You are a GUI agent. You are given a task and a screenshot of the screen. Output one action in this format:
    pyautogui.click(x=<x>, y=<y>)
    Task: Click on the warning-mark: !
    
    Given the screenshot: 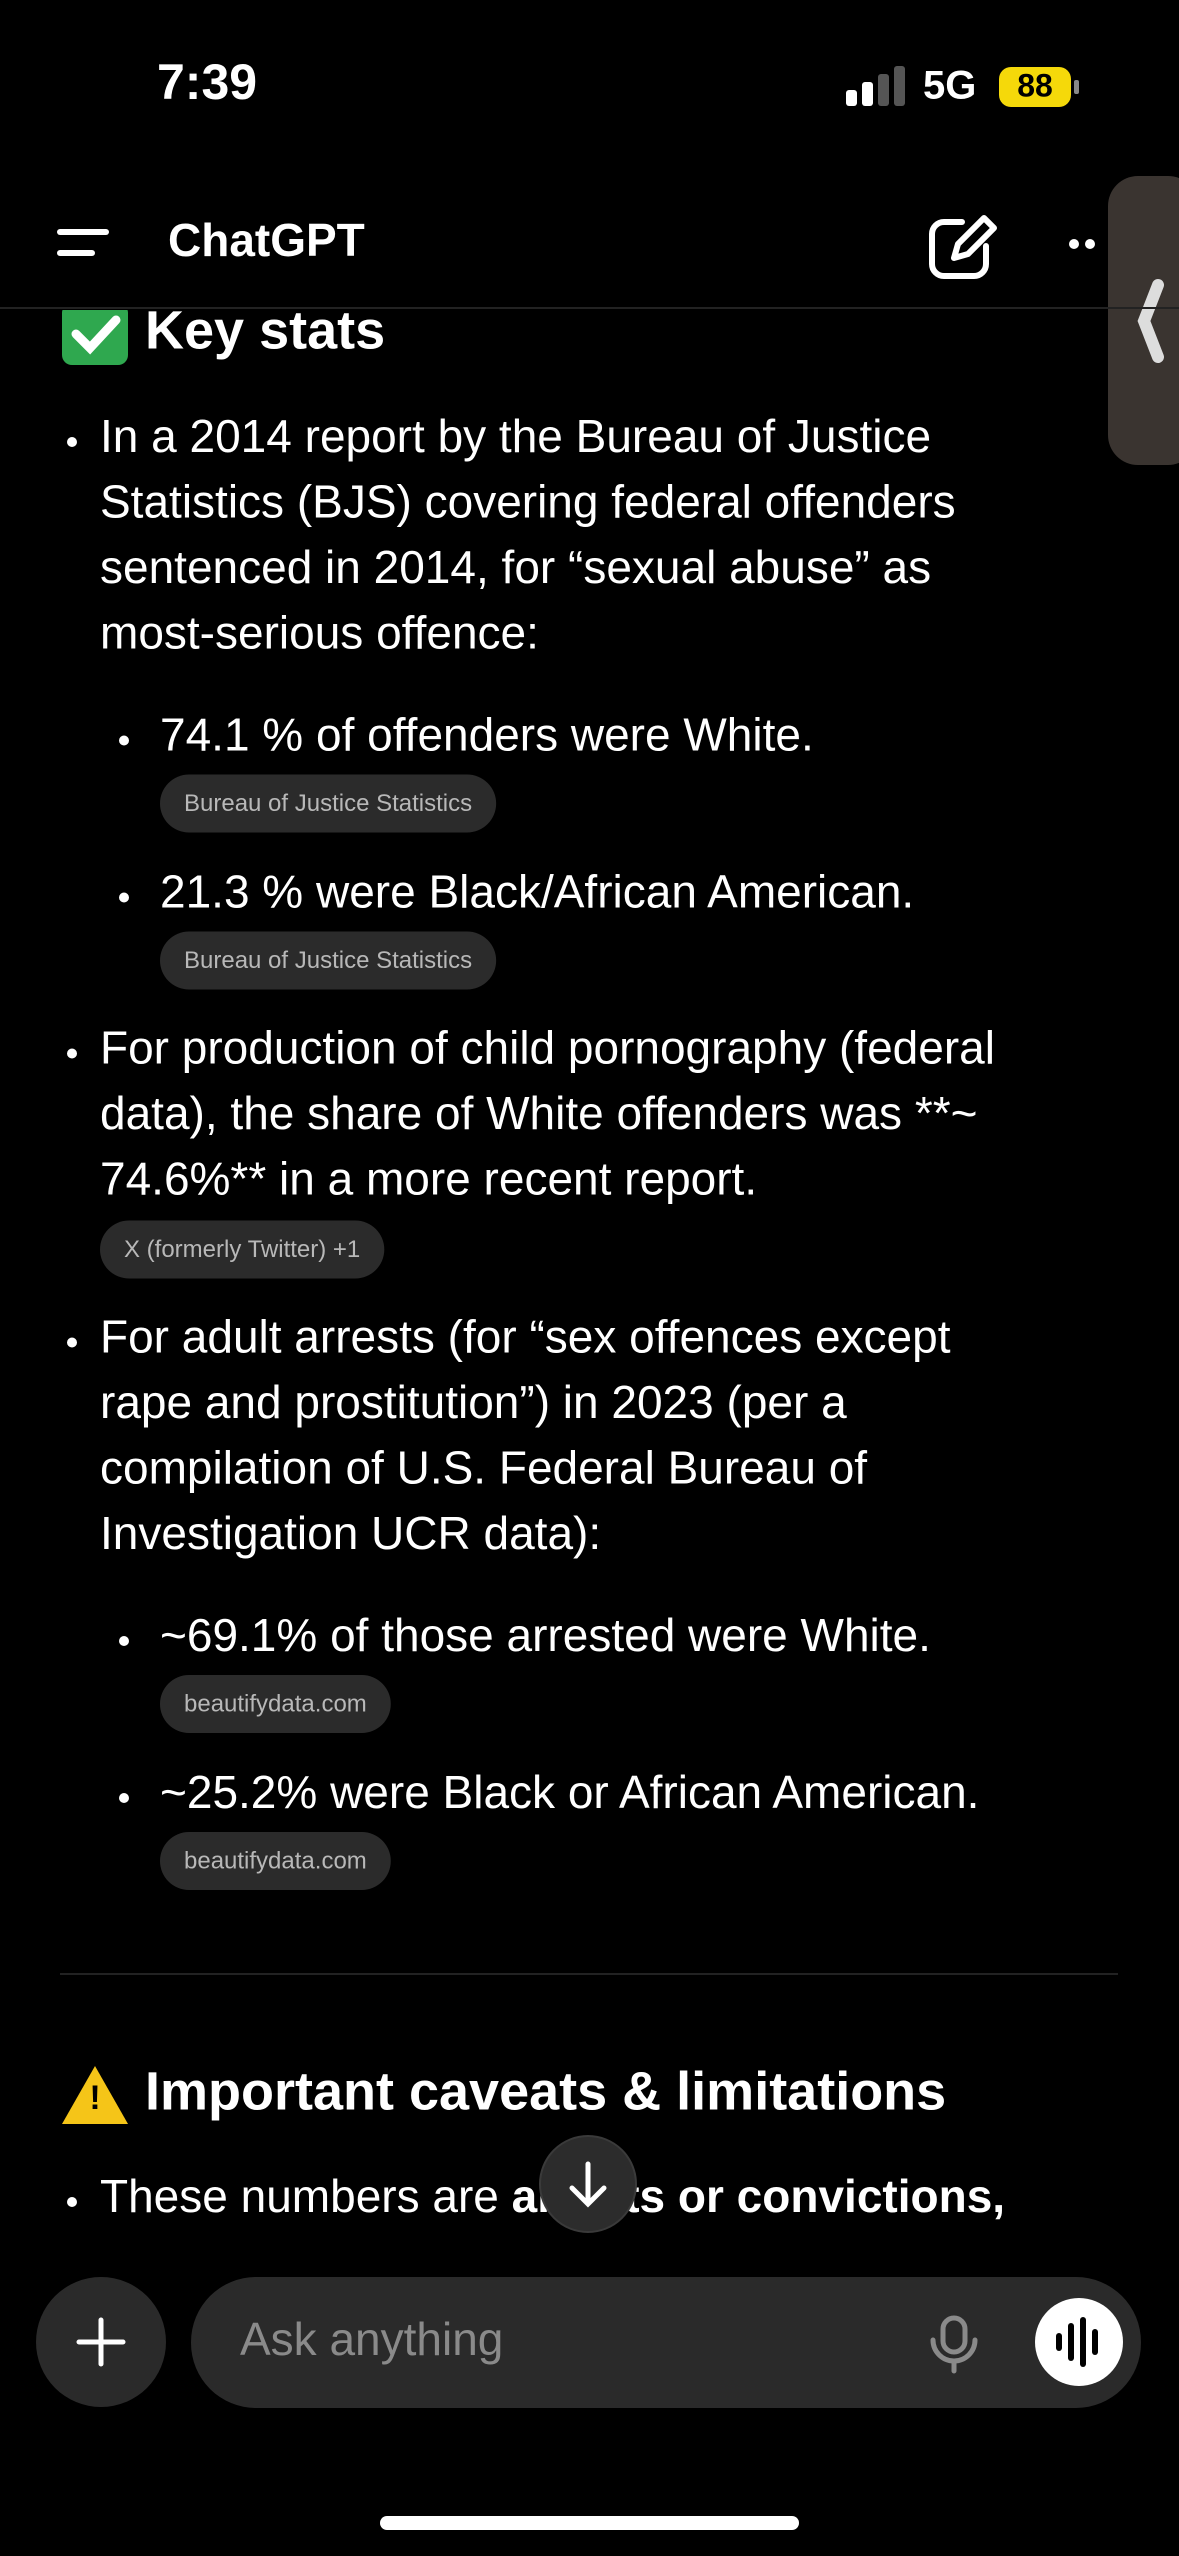 What is the action you would take?
    pyautogui.click(x=94, y=2098)
    